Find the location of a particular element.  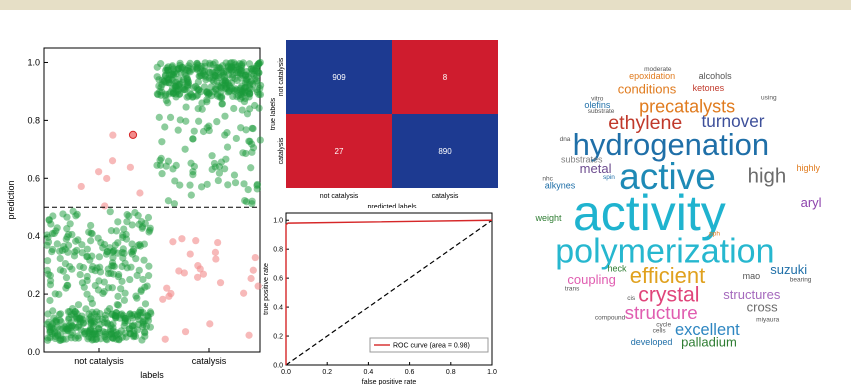

word-cloud-word: compound is located at coordinates (610, 317).